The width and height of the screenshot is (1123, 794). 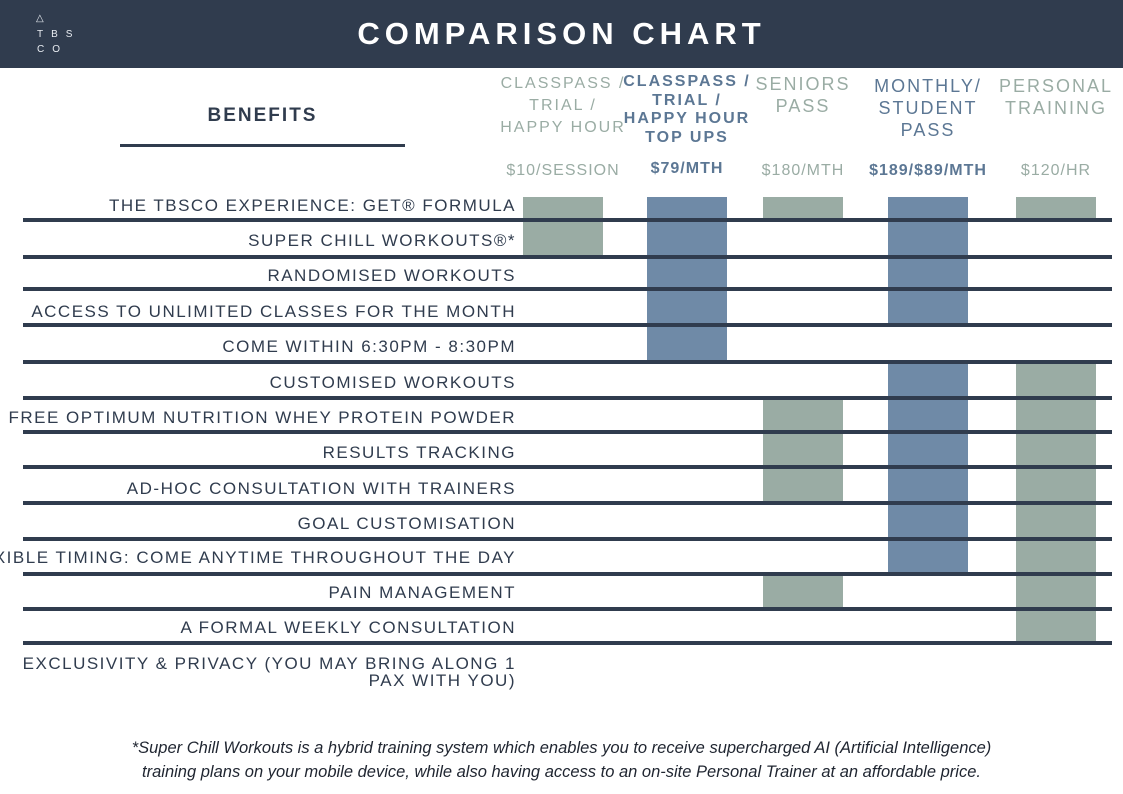 I want to click on logo: △ TBS CO, so click(x=59, y=36).